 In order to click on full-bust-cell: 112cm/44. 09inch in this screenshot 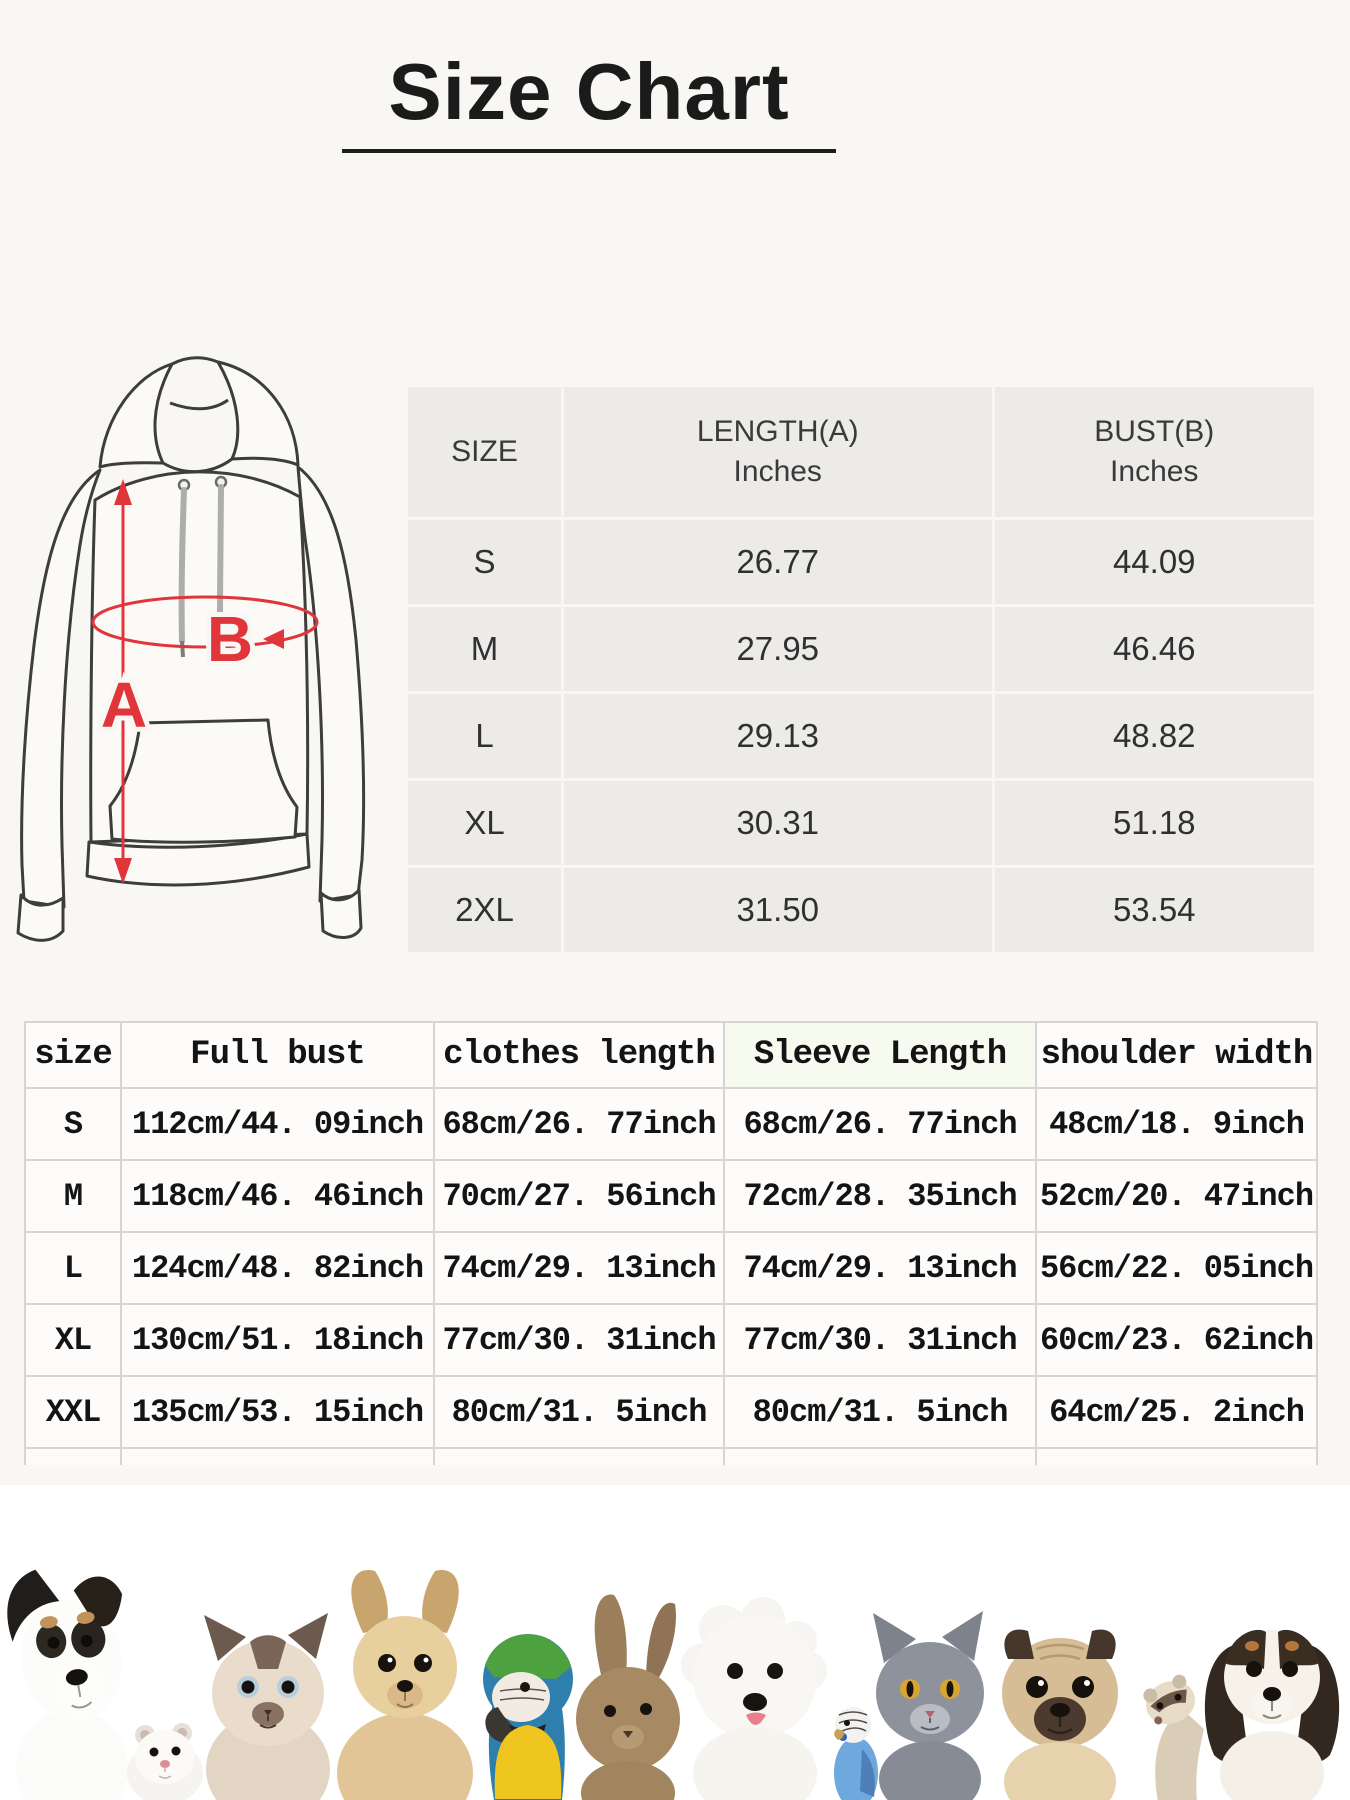, I will do `click(277, 1124)`.